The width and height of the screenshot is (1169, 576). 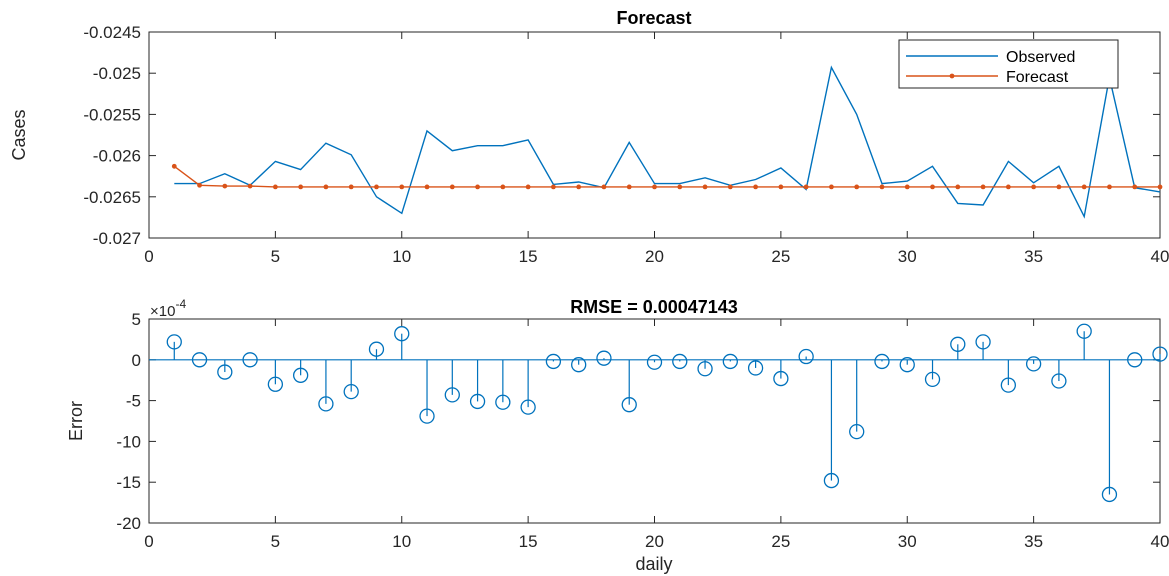 What do you see at coordinates (653, 564) in the screenshot?
I see `error-x-axis-label: daily` at bounding box center [653, 564].